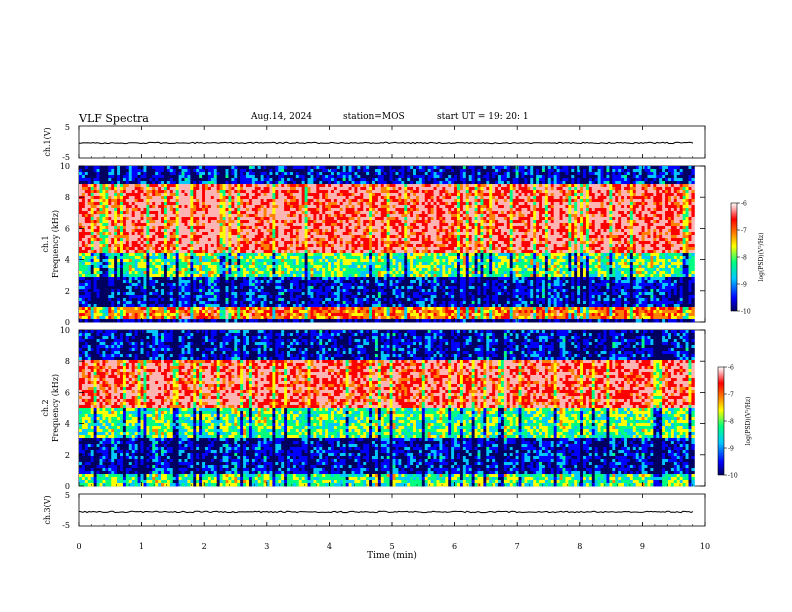 This screenshot has width=792, height=612. What do you see at coordinates (66, 157) in the screenshot?
I see `ch1-ytick-bottom: -5` at bounding box center [66, 157].